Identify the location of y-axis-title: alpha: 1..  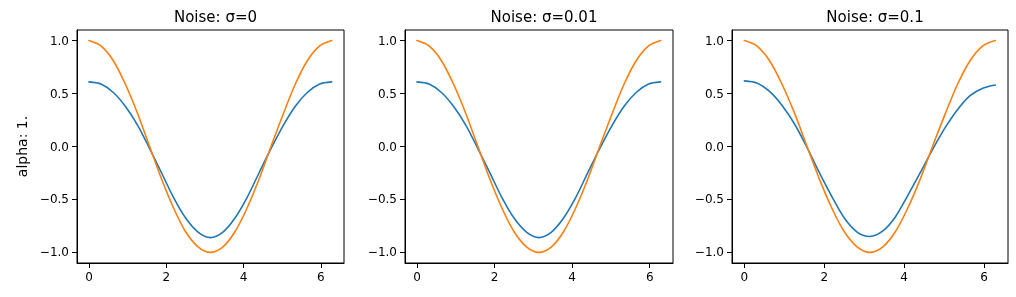
(21, 146).